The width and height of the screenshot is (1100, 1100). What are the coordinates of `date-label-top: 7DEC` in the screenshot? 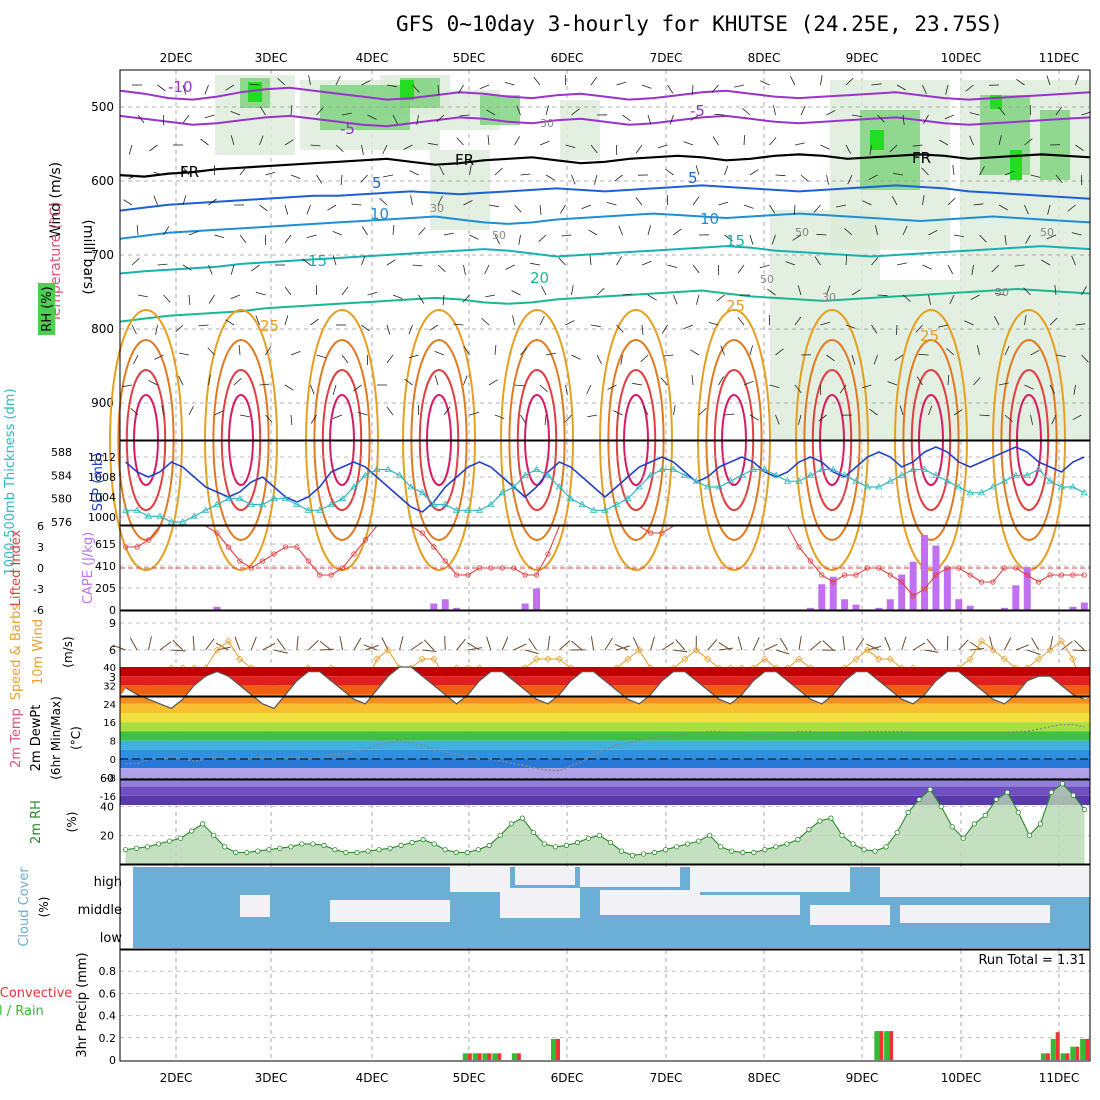 It's located at (666, 58).